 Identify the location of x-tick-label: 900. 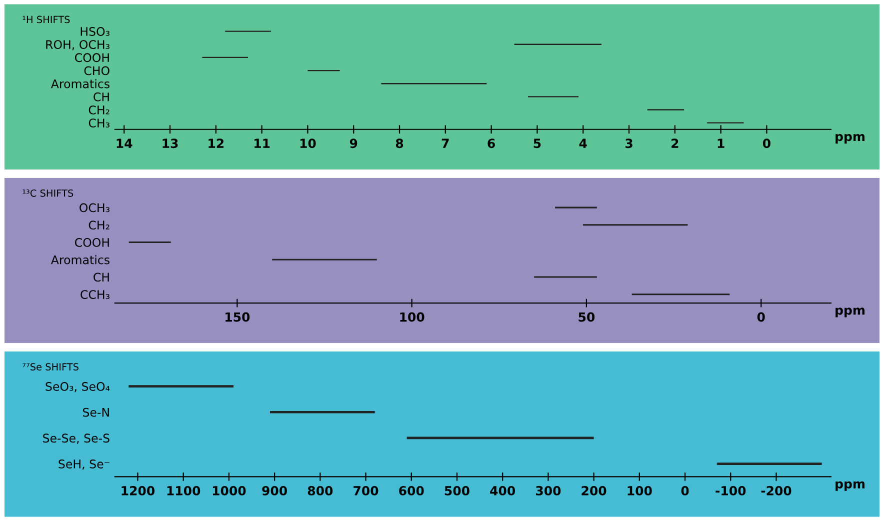
(274, 491).